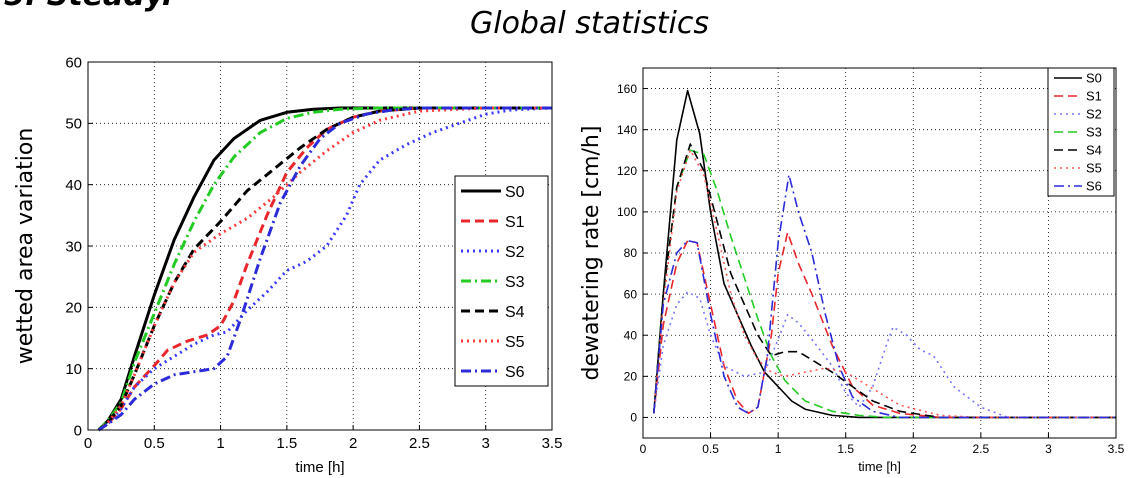 The height and width of the screenshot is (478, 1140). What do you see at coordinates (627, 89) in the screenshot?
I see `y-tick-label: 160` at bounding box center [627, 89].